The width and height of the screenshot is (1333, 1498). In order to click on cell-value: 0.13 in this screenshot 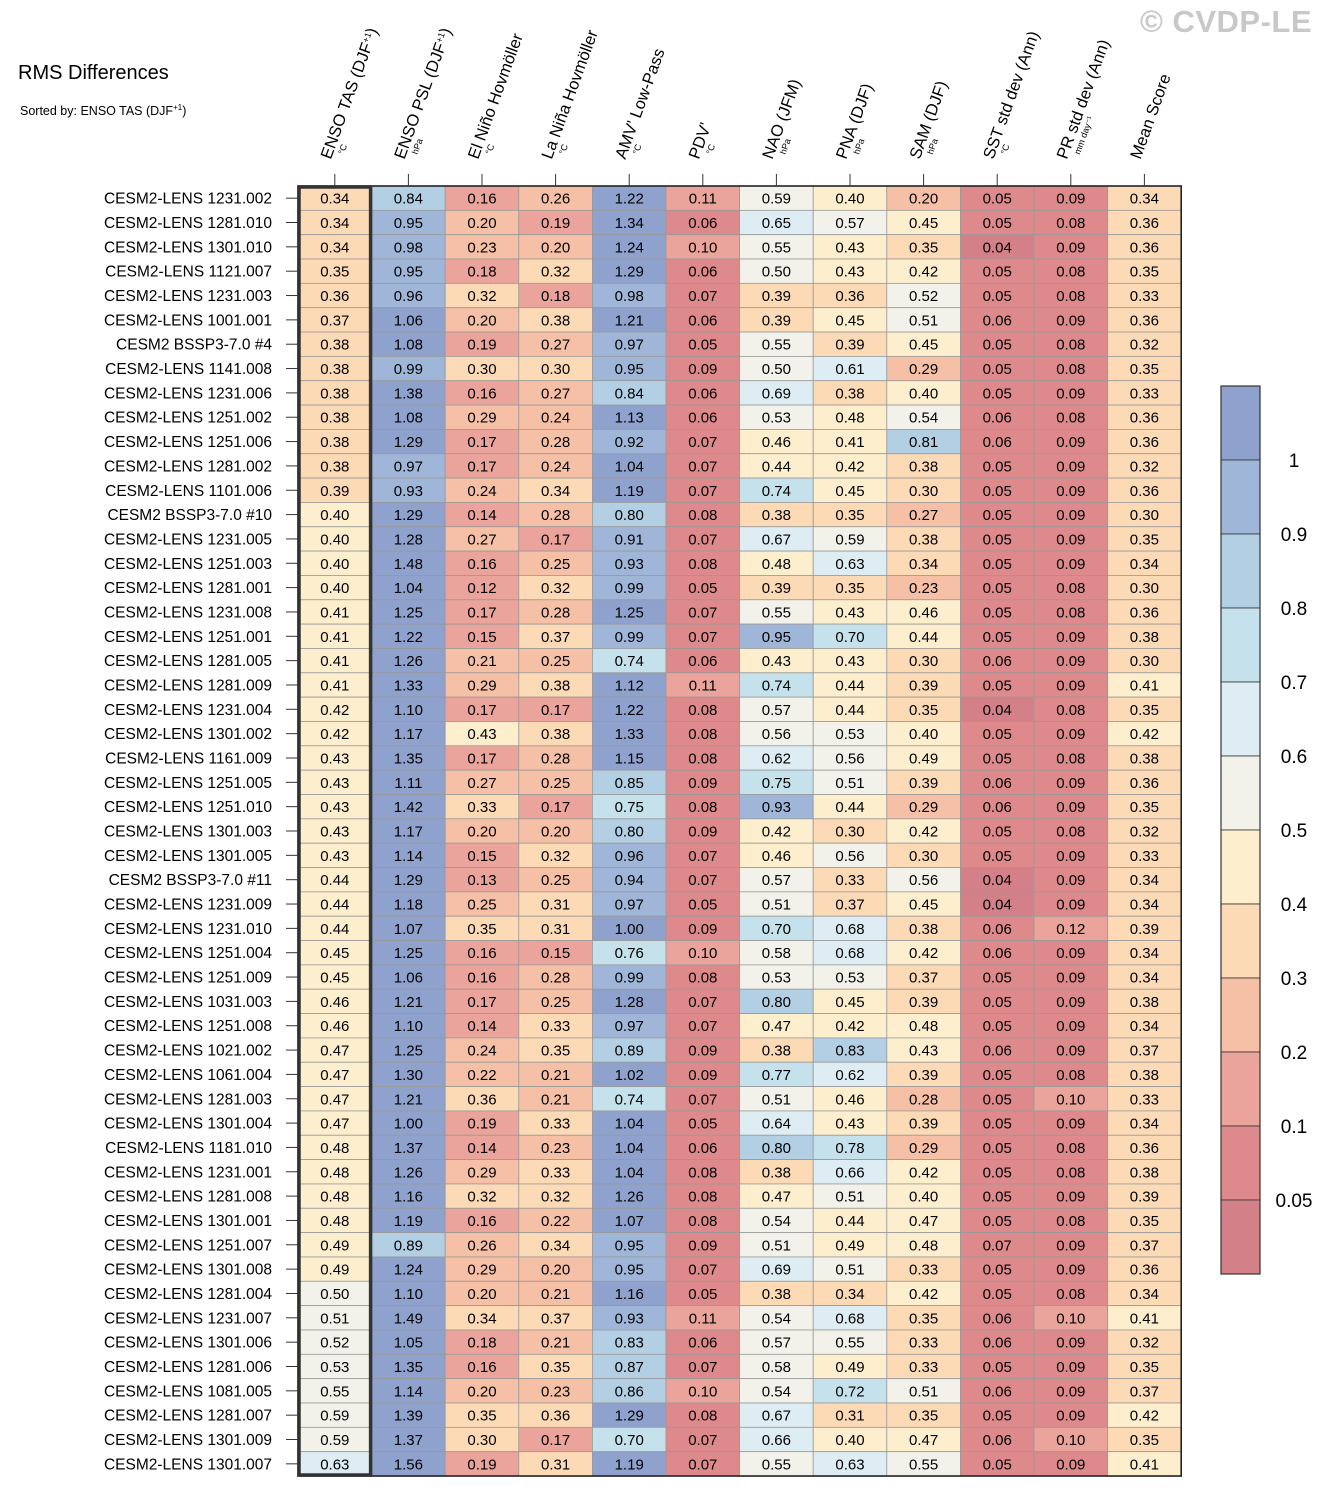, I will do `click(481, 880)`.